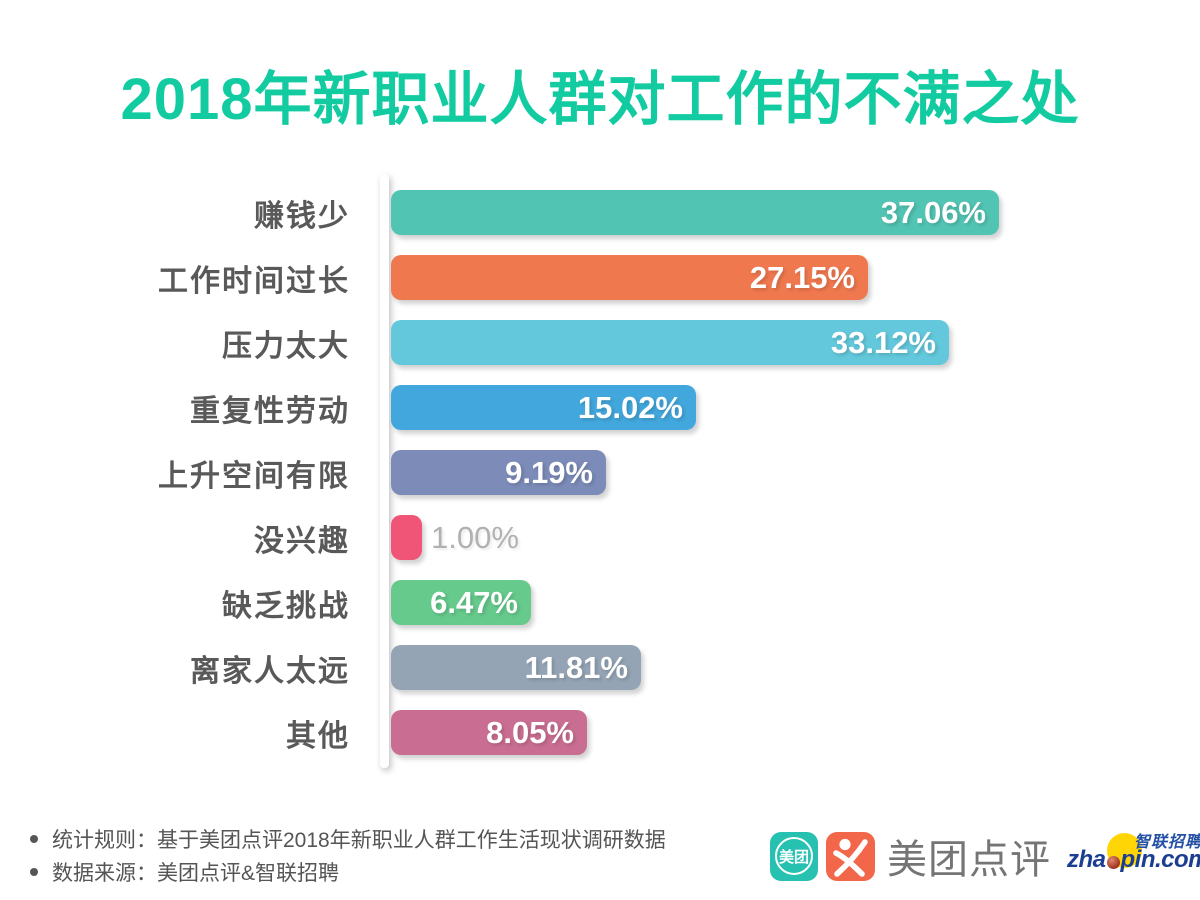 The height and width of the screenshot is (900, 1200). I want to click on bar-area: 33.12%, so click(795, 342).